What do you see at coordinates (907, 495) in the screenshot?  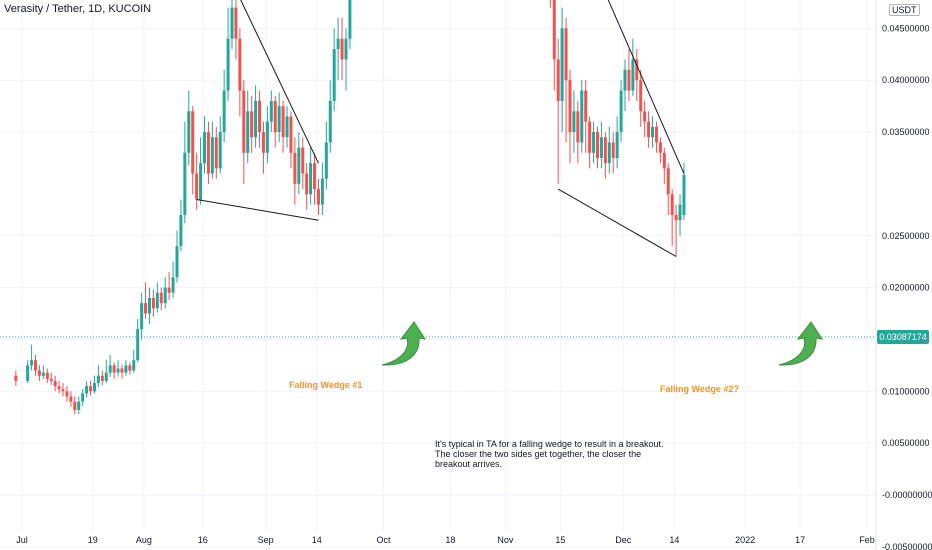 I see `y-tick-label: -0.00000000` at bounding box center [907, 495].